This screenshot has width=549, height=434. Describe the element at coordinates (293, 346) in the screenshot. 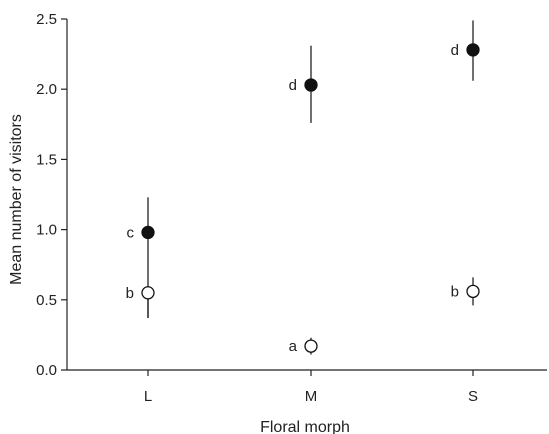

I see `significance-label: a` at that location.